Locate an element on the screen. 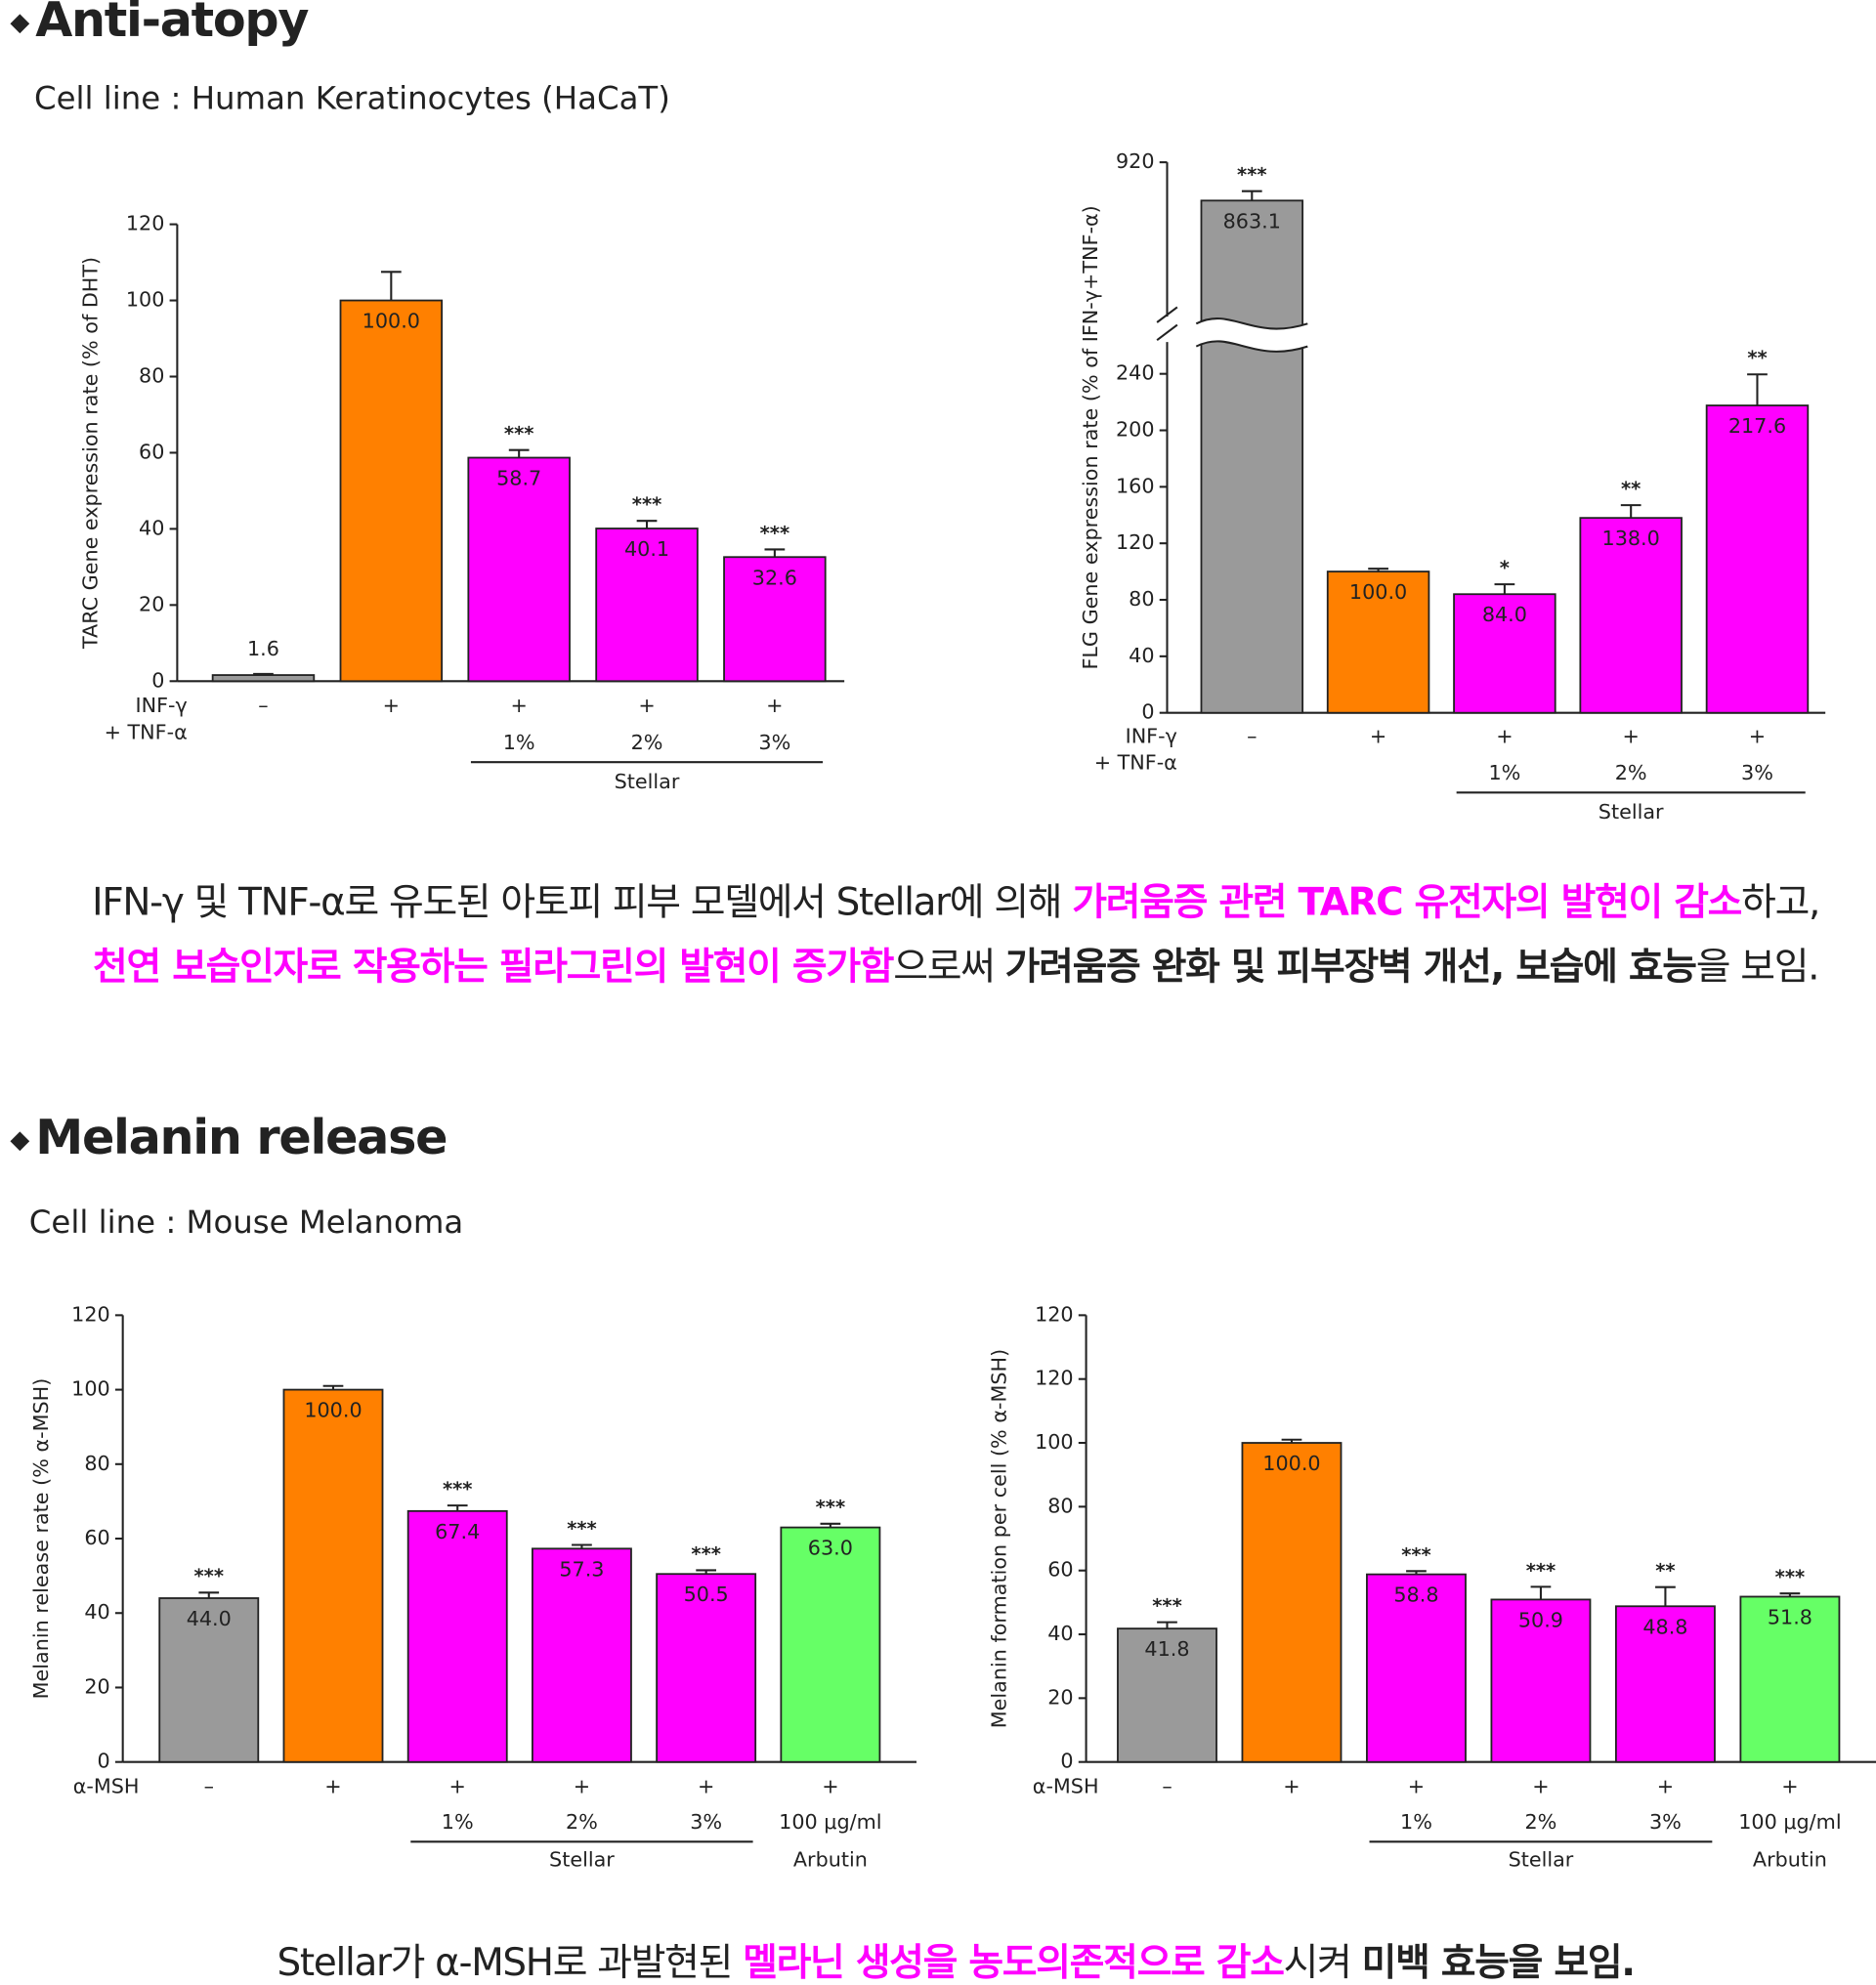 The image size is (1876, 1985). summary-run: 으로써 is located at coordinates (948, 967).